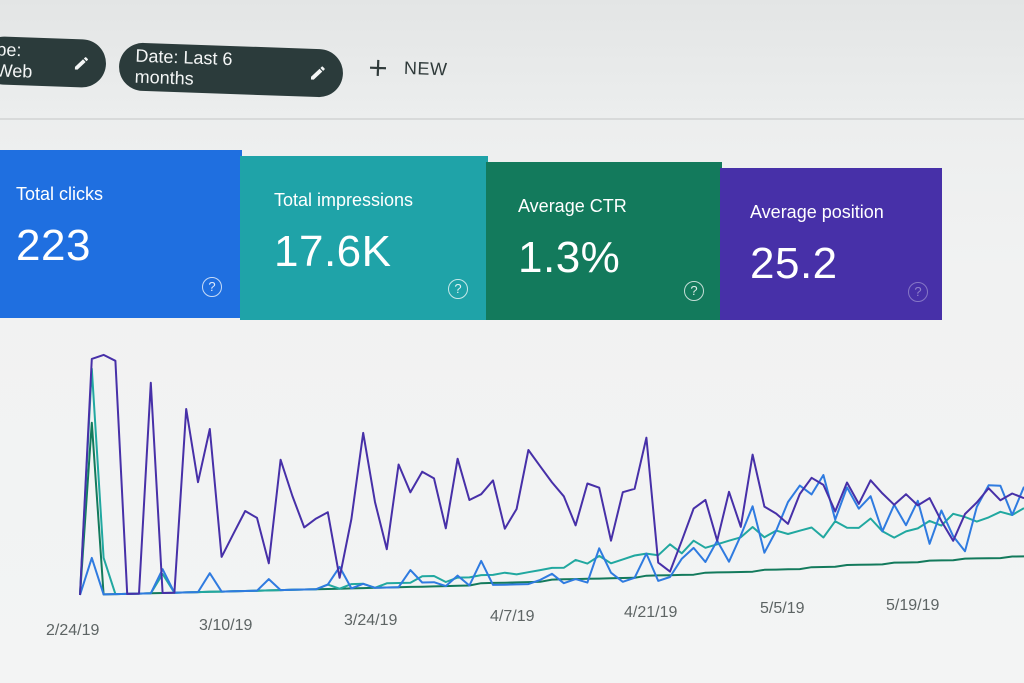  What do you see at coordinates (53, 245) in the screenshot?
I see `metric-value: 223` at bounding box center [53, 245].